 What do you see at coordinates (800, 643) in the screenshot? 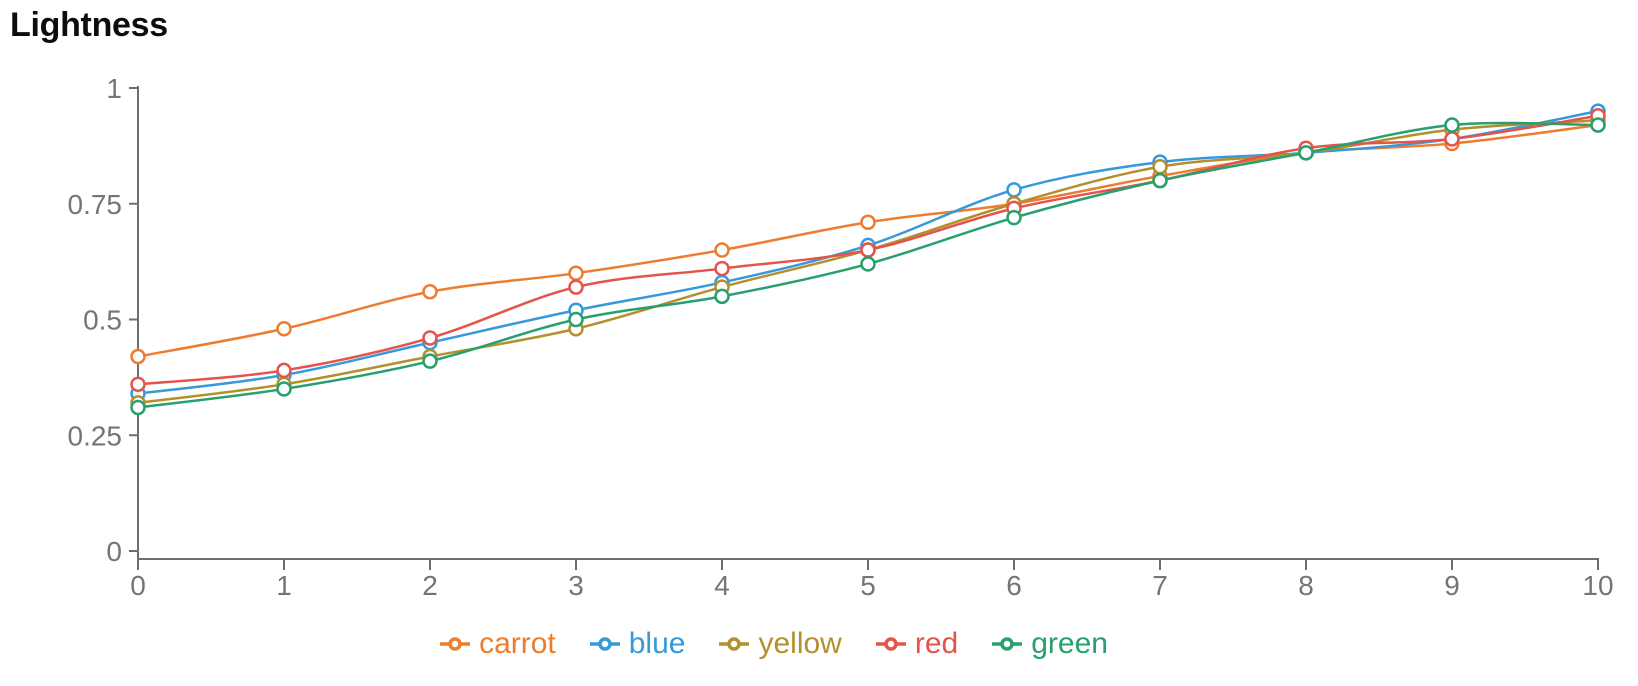
I see `legend-label: yellow` at bounding box center [800, 643].